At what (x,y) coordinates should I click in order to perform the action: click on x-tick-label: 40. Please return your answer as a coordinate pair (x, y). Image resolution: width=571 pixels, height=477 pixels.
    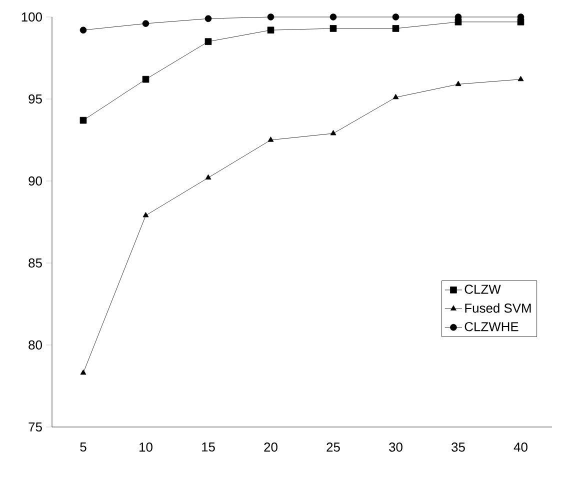
    Looking at the image, I should click on (521, 447).